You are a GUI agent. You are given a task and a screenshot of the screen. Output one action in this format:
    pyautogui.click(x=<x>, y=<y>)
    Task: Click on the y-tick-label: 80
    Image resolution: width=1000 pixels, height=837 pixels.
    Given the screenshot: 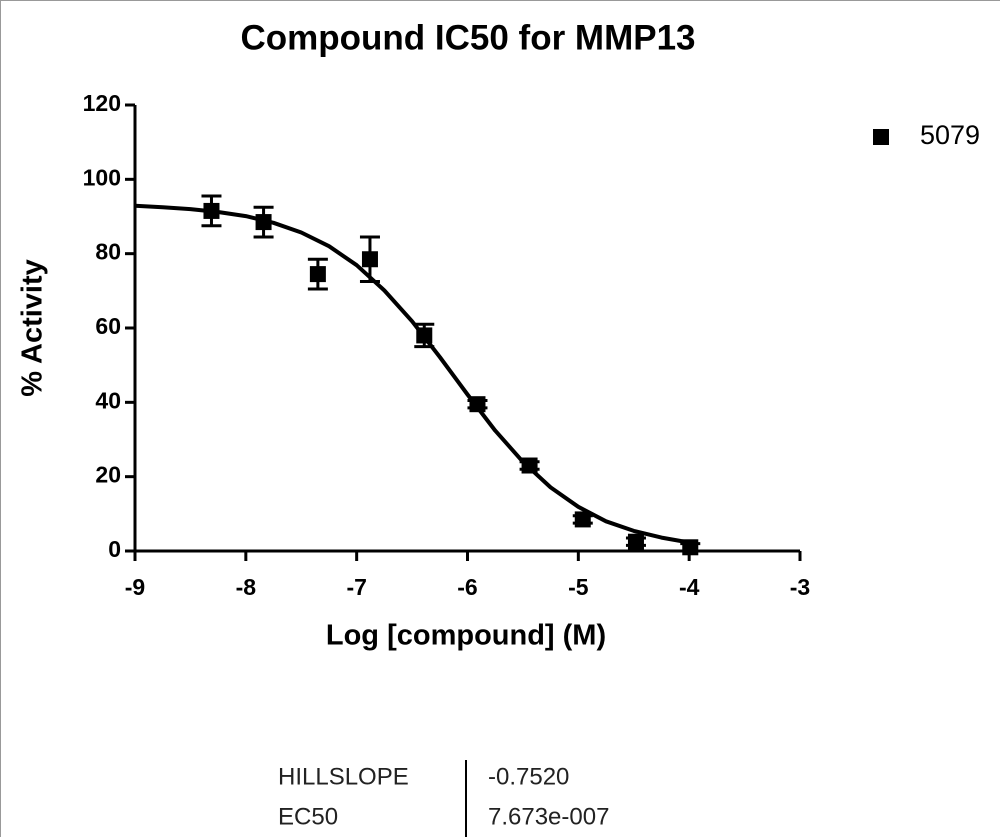 What is the action you would take?
    pyautogui.click(x=108, y=252)
    